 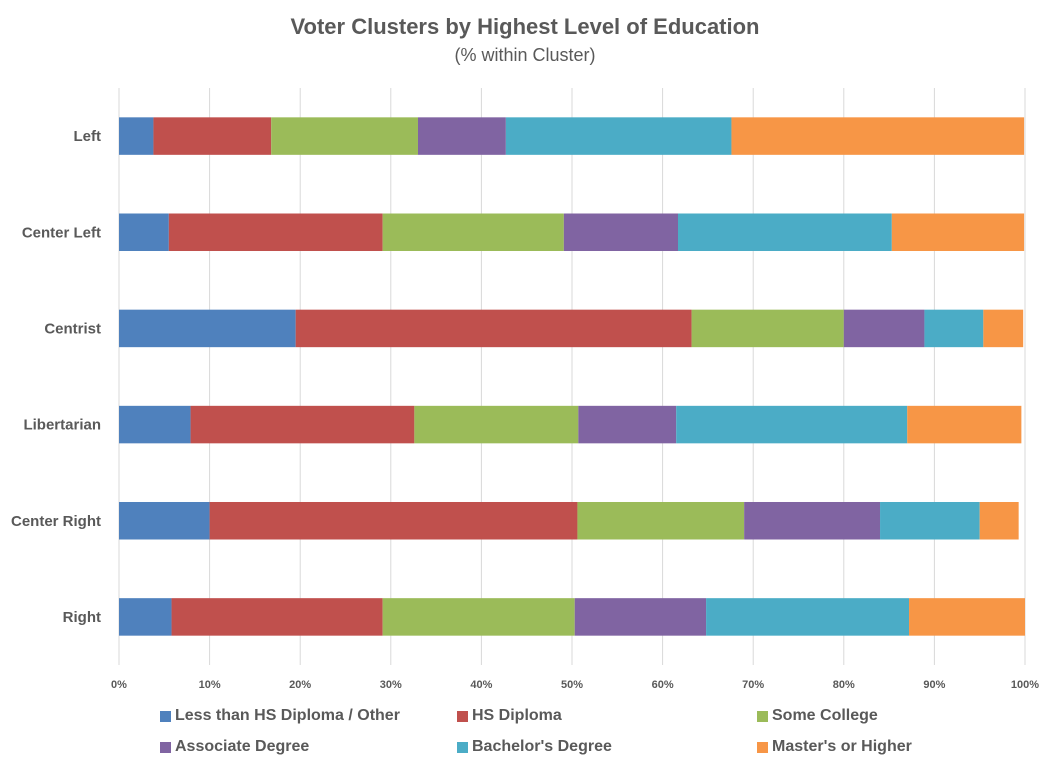 I want to click on bar-group-right, so click(x=572, y=617).